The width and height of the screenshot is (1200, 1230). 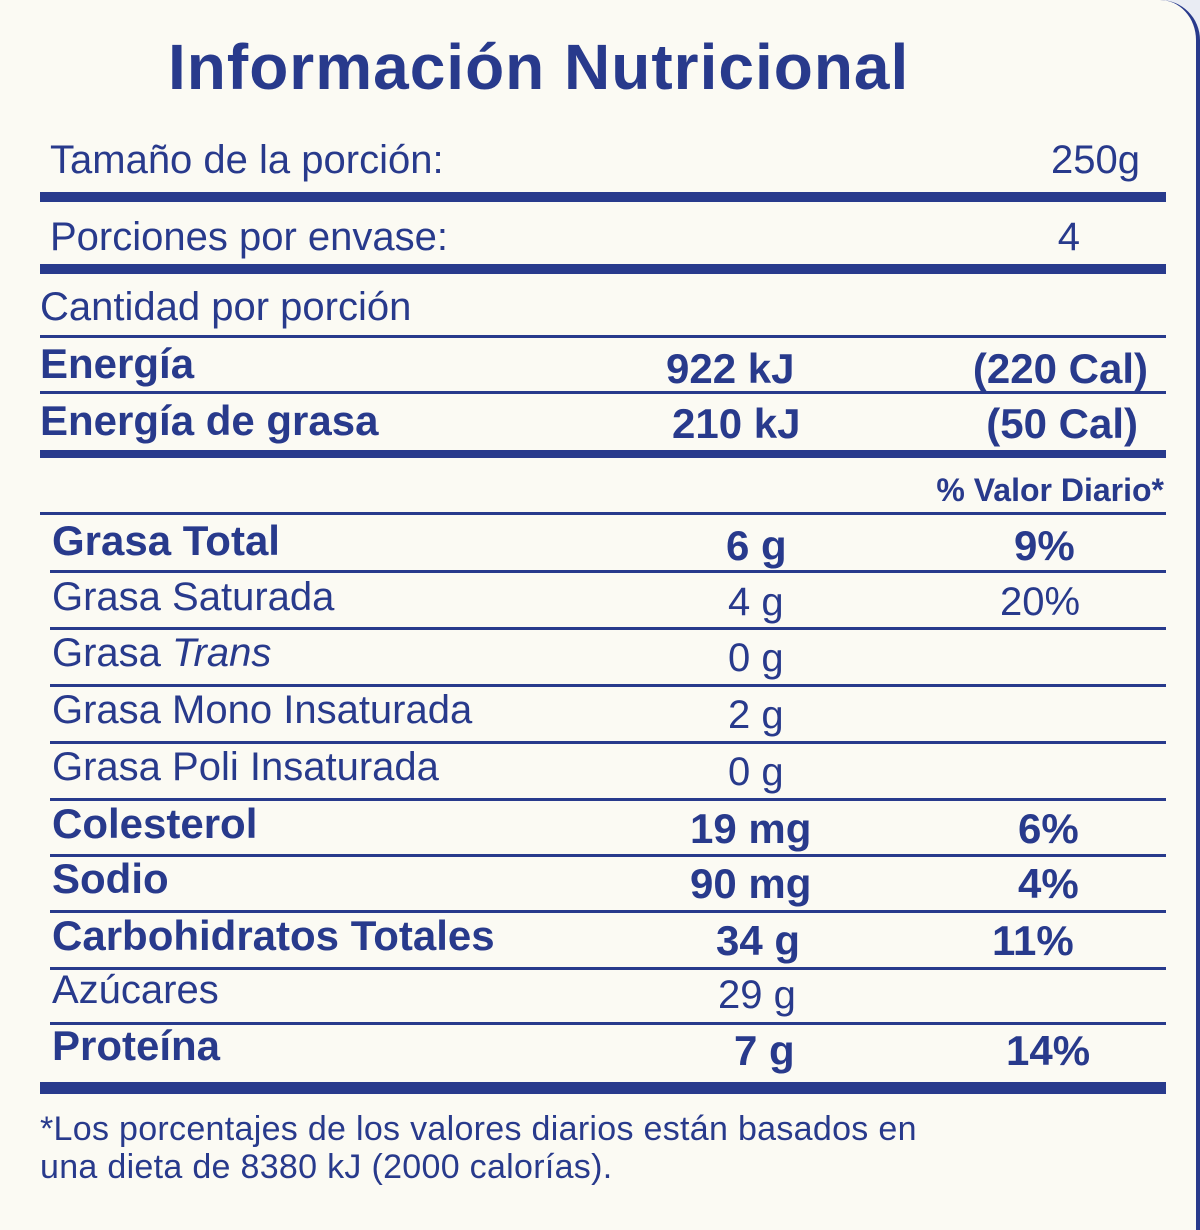 I want to click on carbs-amount: 34 g, so click(x=758, y=940).